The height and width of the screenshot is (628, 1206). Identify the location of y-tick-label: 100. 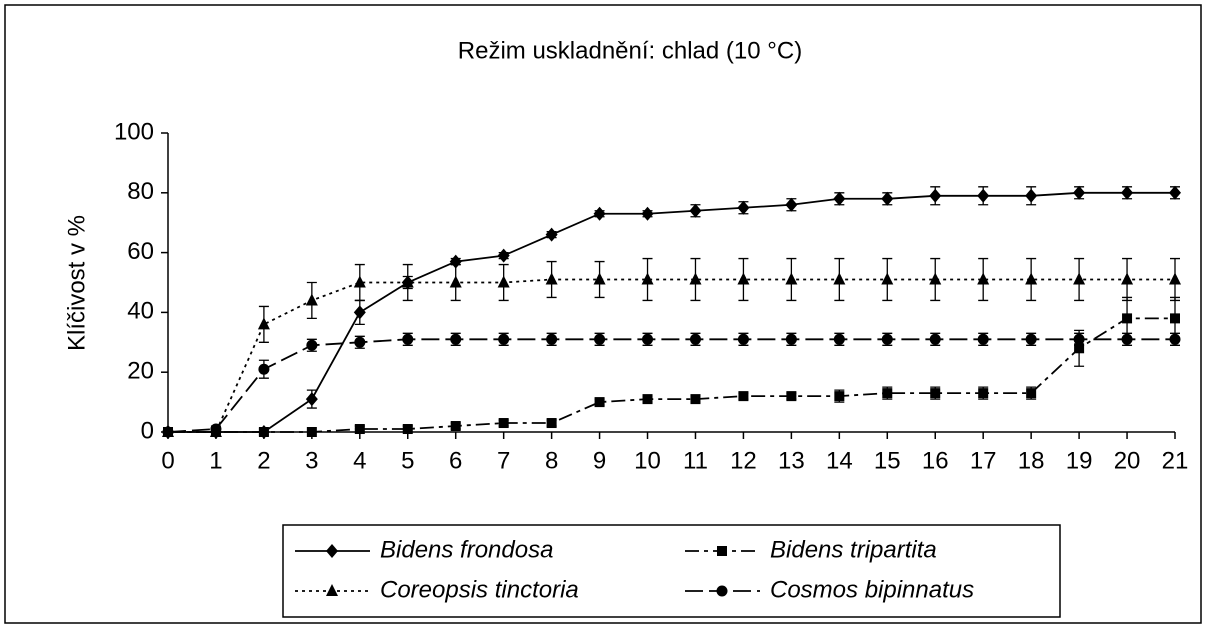
(134, 131).